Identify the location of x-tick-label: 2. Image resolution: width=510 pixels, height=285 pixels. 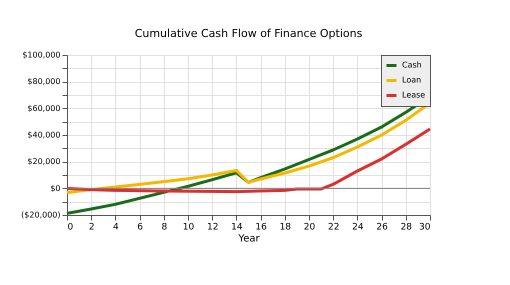
(91, 227).